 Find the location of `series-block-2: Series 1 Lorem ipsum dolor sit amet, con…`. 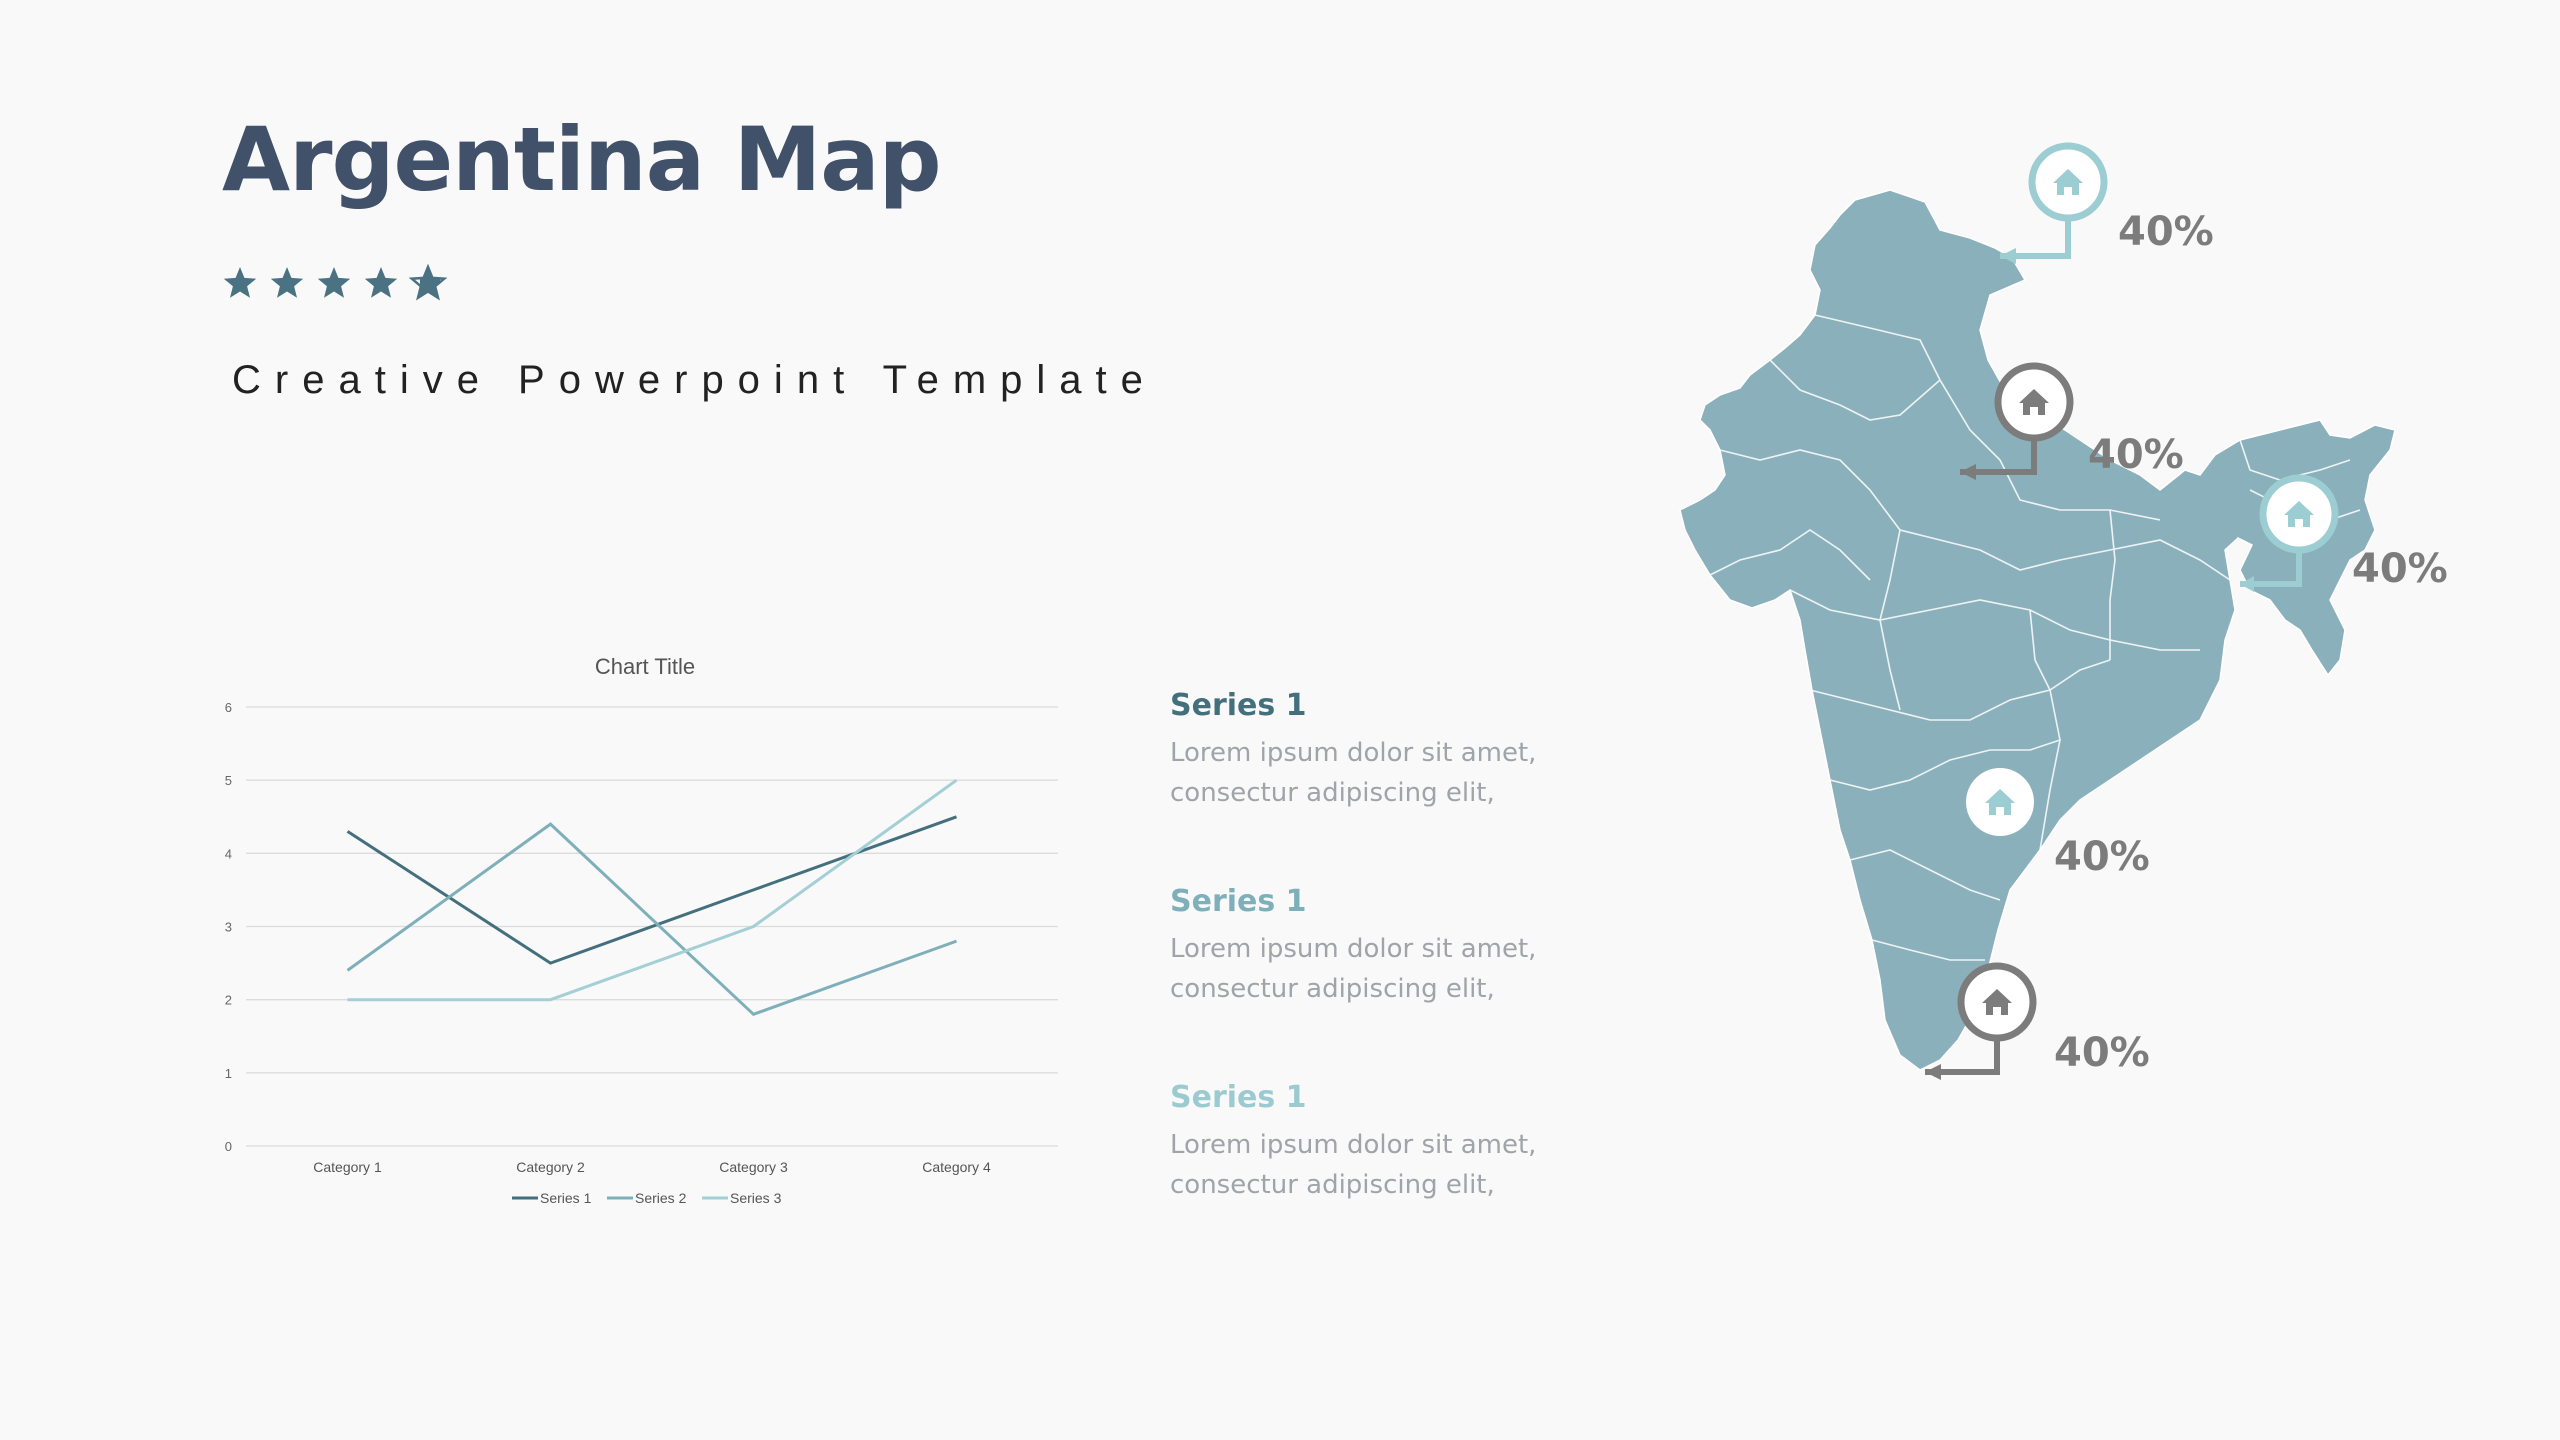

series-block-2: Series 1 Lorem ipsum dolor sit amet, con… is located at coordinates (1380, 946).